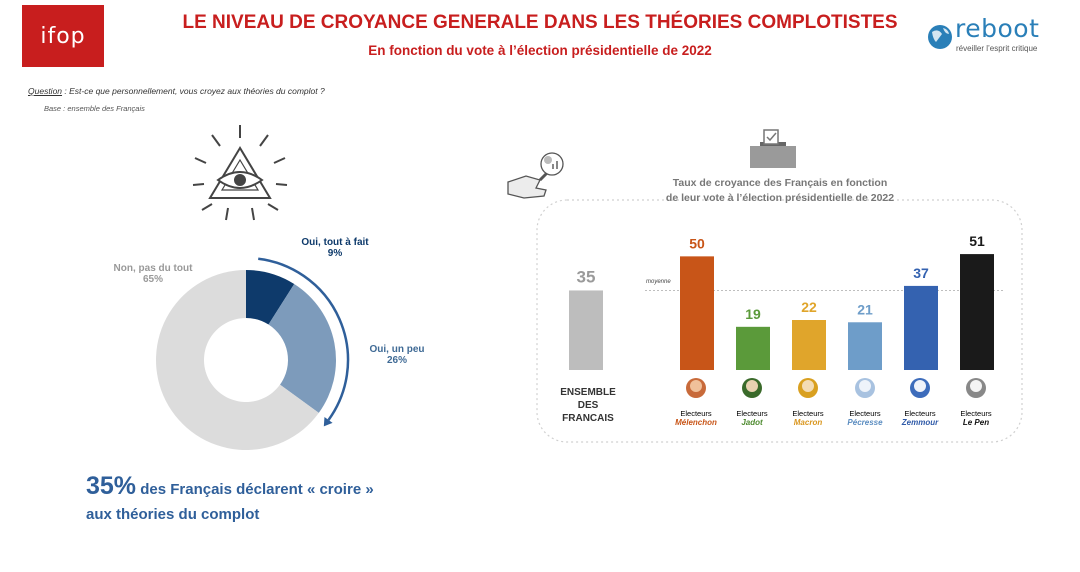 This screenshot has height=572, width=1080. What do you see at coordinates (586, 330) in the screenshot?
I see `bar-ensemble` at bounding box center [586, 330].